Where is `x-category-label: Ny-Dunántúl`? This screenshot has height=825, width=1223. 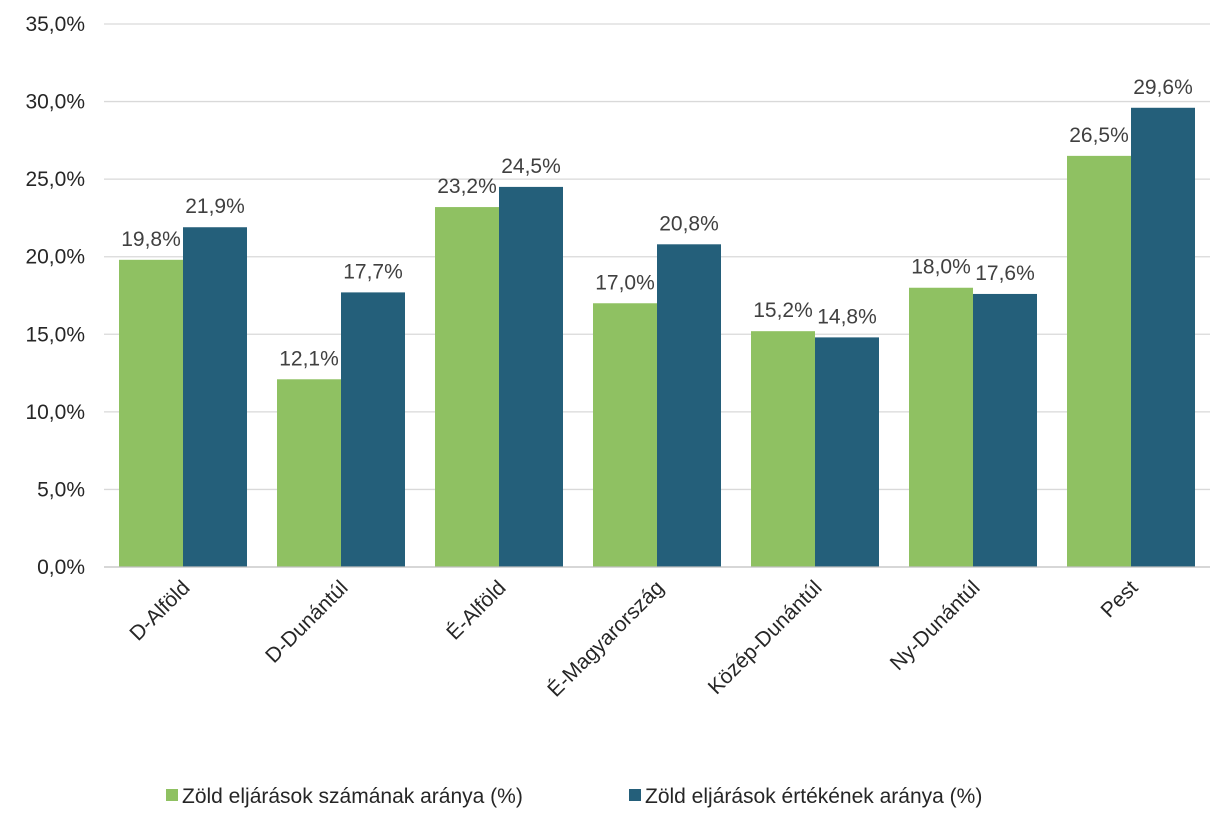
x-category-label: Ny-Dunántúl is located at coordinates (935, 625).